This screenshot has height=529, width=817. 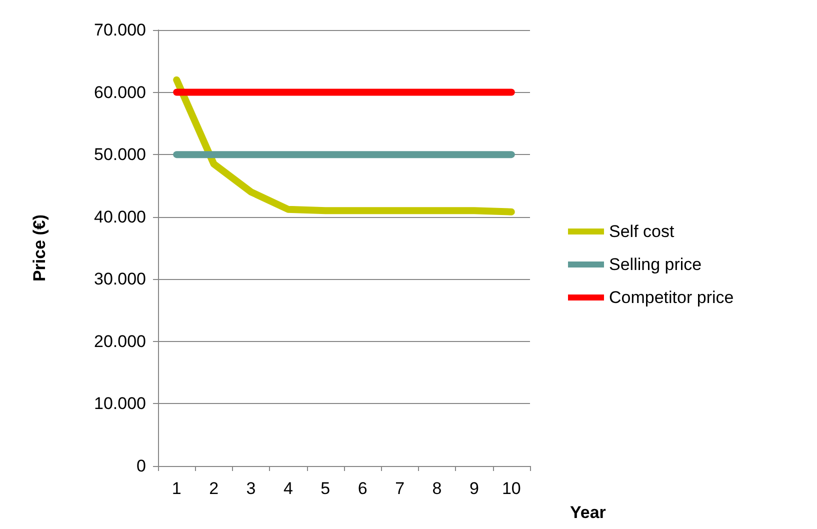 What do you see at coordinates (120, 30) in the screenshot?
I see `y-tick-label: 70.000` at bounding box center [120, 30].